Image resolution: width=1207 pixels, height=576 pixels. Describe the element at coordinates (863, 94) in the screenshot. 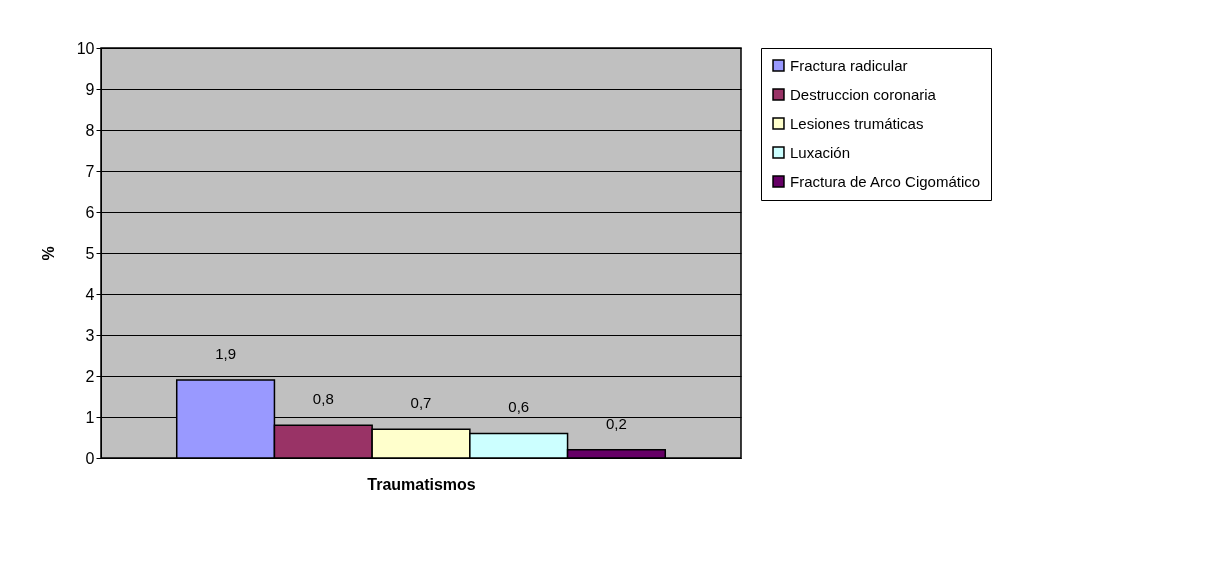

I see `legend-label: Destruccion coronaria` at that location.